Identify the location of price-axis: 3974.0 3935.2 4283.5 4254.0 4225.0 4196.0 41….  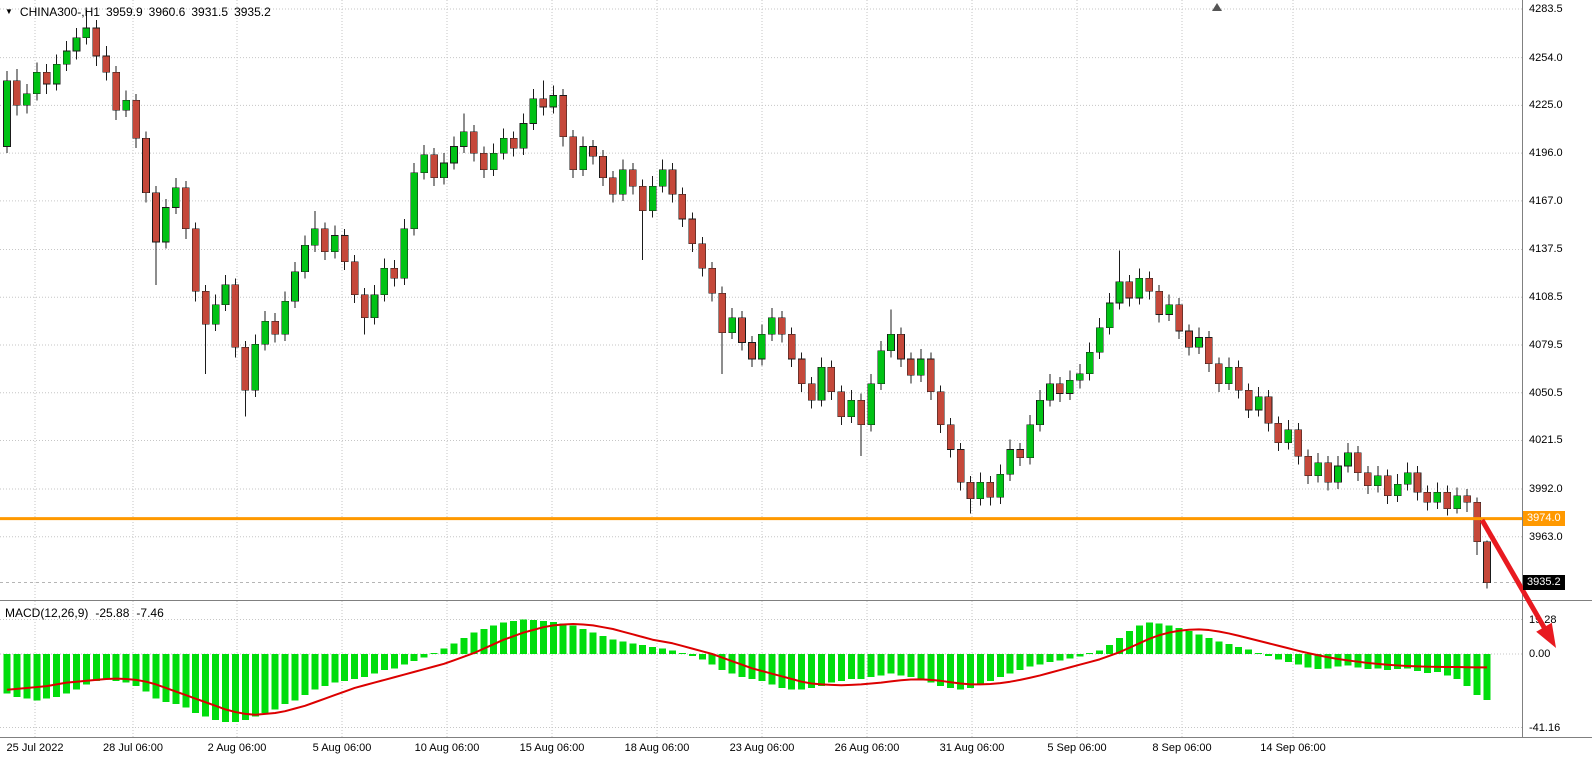
(1557, 368).